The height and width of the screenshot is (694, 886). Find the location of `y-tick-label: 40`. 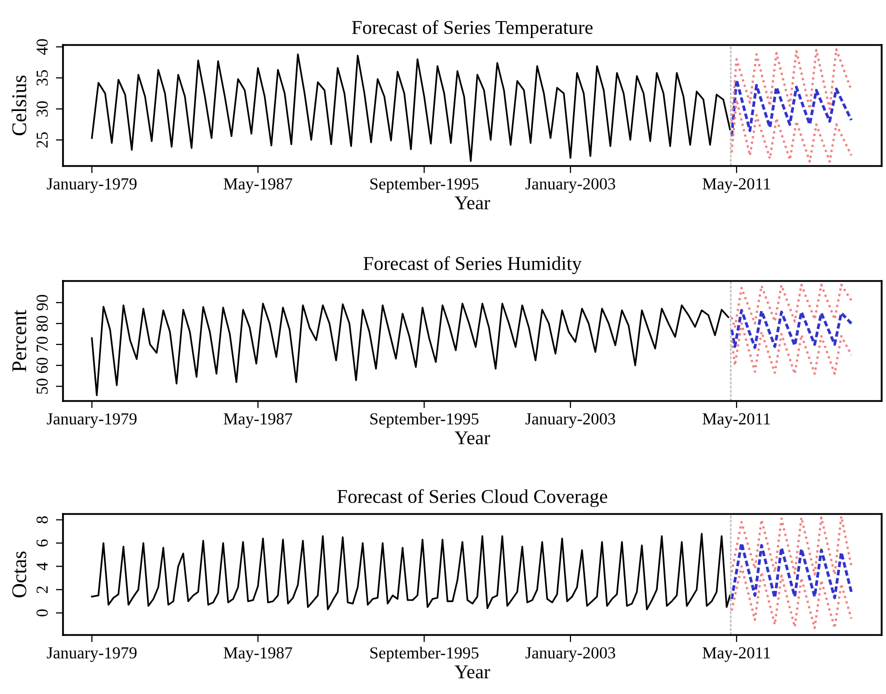

y-tick-label: 40 is located at coordinates (42, 47).